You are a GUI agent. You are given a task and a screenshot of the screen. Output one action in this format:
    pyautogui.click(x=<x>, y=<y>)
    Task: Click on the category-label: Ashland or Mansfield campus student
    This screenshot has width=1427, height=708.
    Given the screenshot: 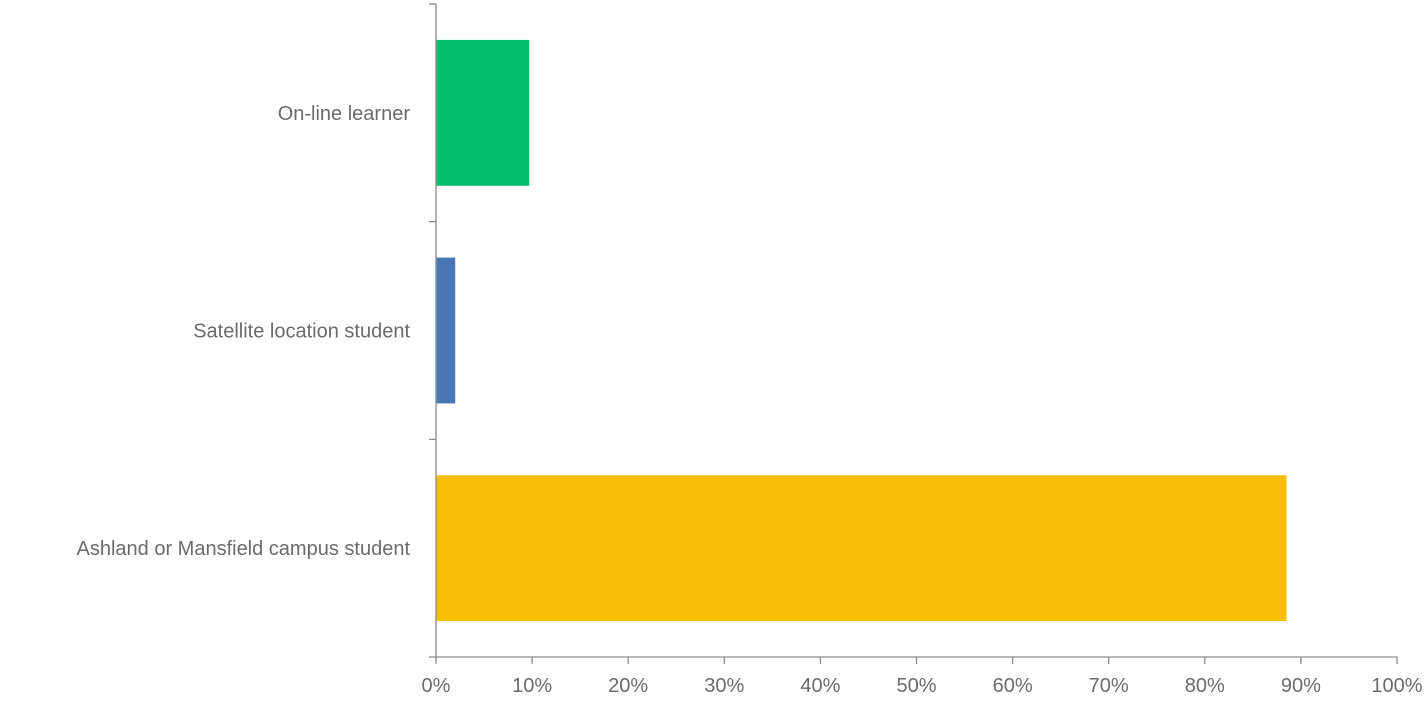 What is the action you would take?
    pyautogui.click(x=243, y=549)
    